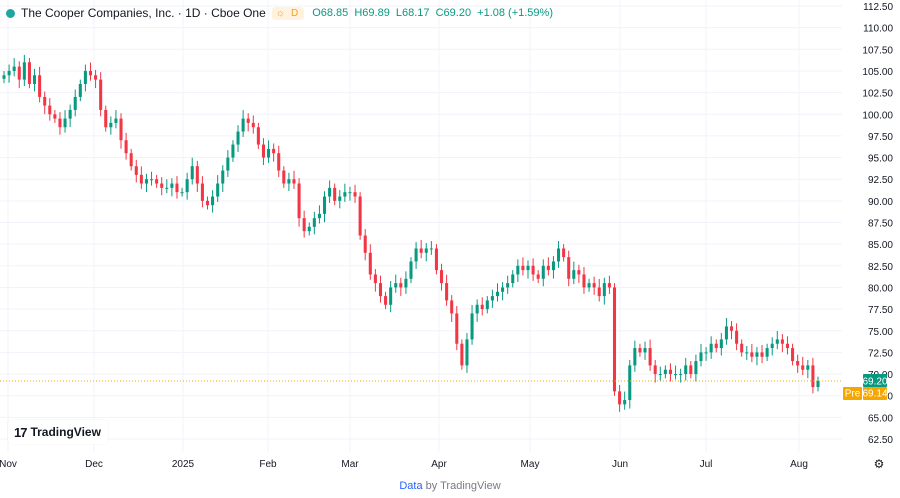  Describe the element at coordinates (294, 13) in the screenshot. I see `market-status-letter: D` at that location.